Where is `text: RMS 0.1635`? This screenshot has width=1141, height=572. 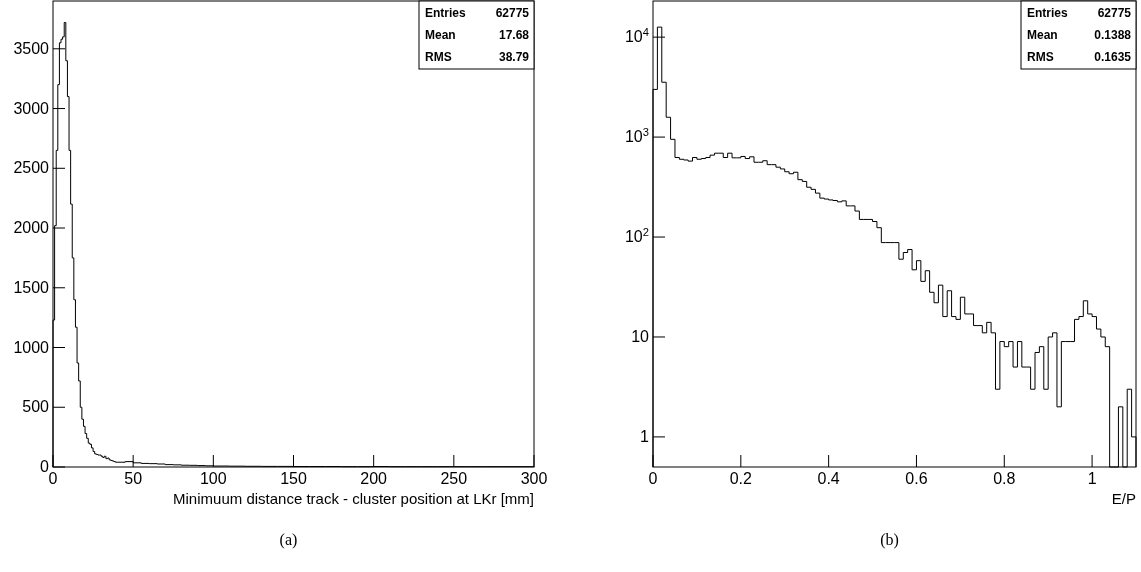 text: RMS 0.1635 is located at coordinates (1079, 57).